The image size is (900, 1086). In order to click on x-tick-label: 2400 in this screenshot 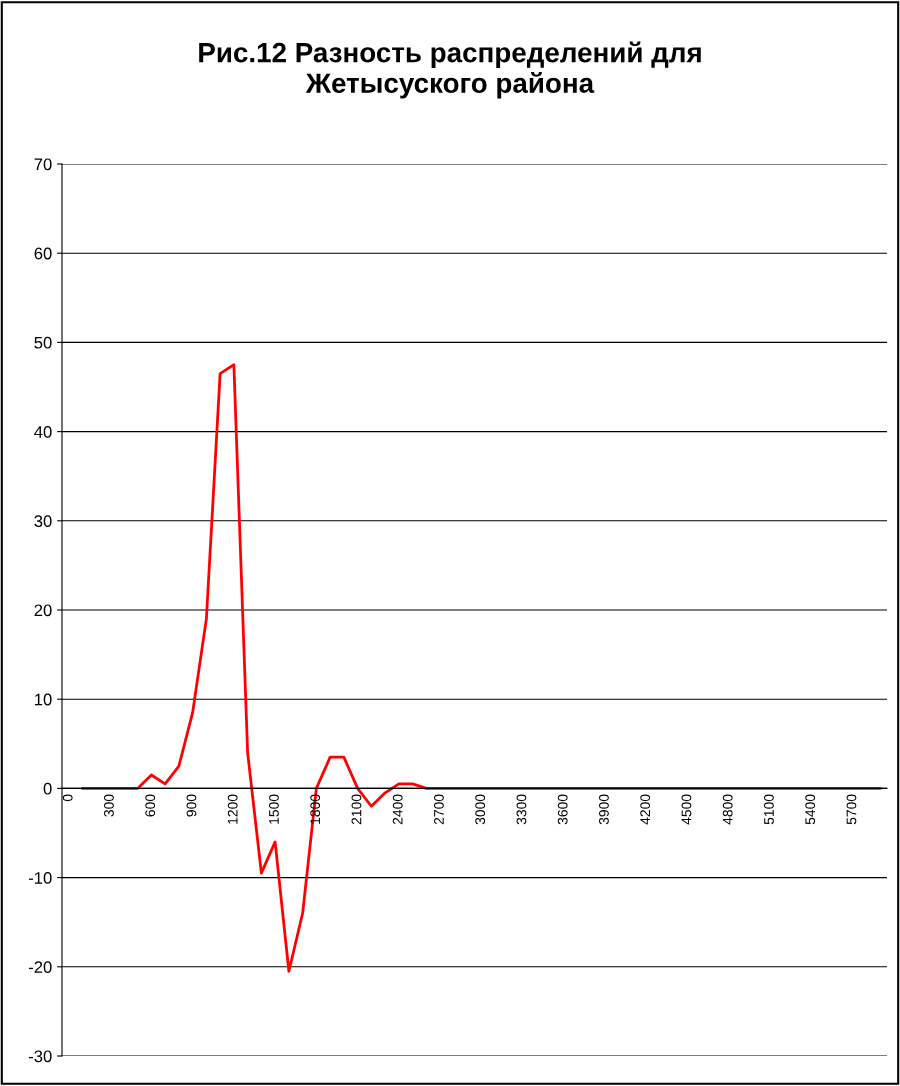, I will do `click(397, 809)`.